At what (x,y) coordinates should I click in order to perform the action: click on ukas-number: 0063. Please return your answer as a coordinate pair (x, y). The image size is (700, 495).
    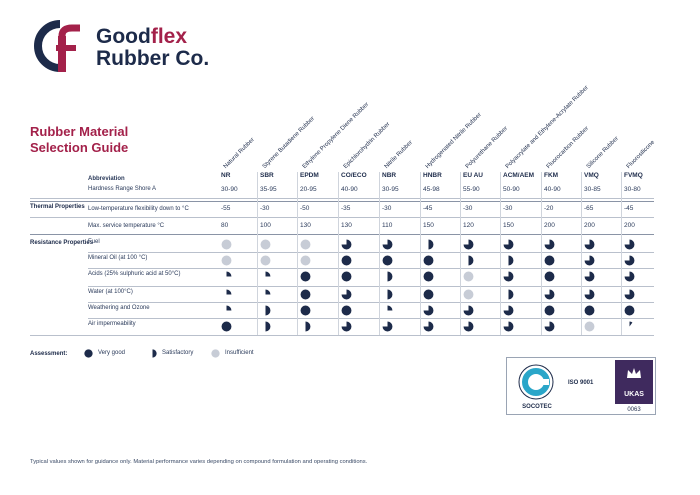
    Looking at the image, I should click on (634, 410).